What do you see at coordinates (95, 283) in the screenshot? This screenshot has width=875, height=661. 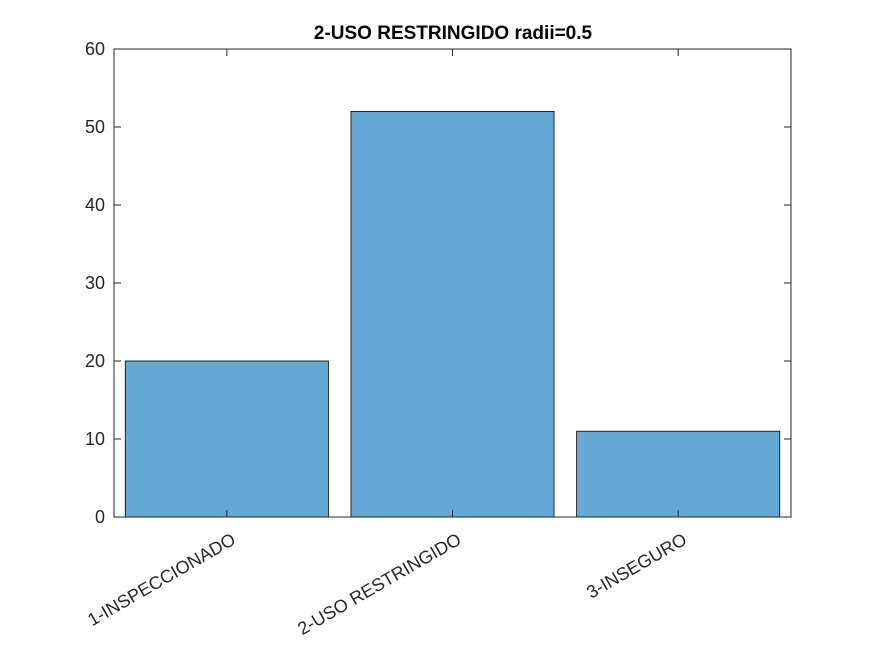 I see `y-tick-label-30: 30` at bounding box center [95, 283].